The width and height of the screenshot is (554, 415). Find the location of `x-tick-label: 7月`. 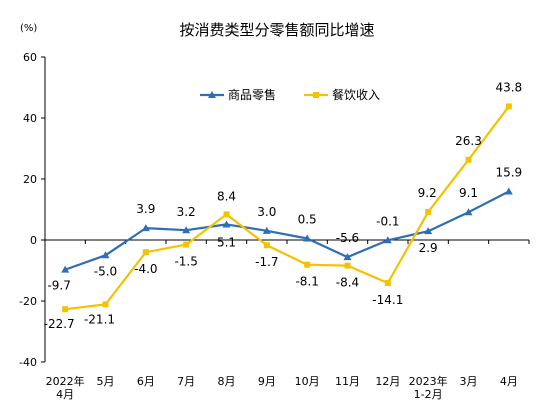

x-tick-label: 7月 is located at coordinates (186, 381).